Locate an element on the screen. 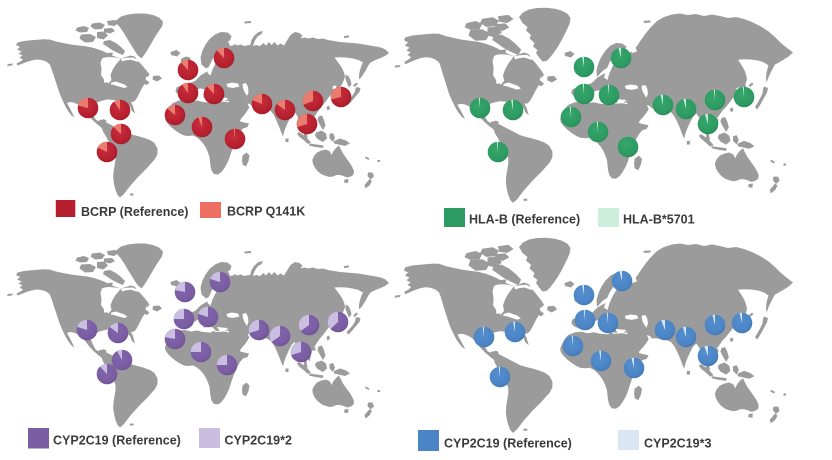 The width and height of the screenshot is (832, 460). svg-text: HLA-B*5701 is located at coordinates (659, 220).